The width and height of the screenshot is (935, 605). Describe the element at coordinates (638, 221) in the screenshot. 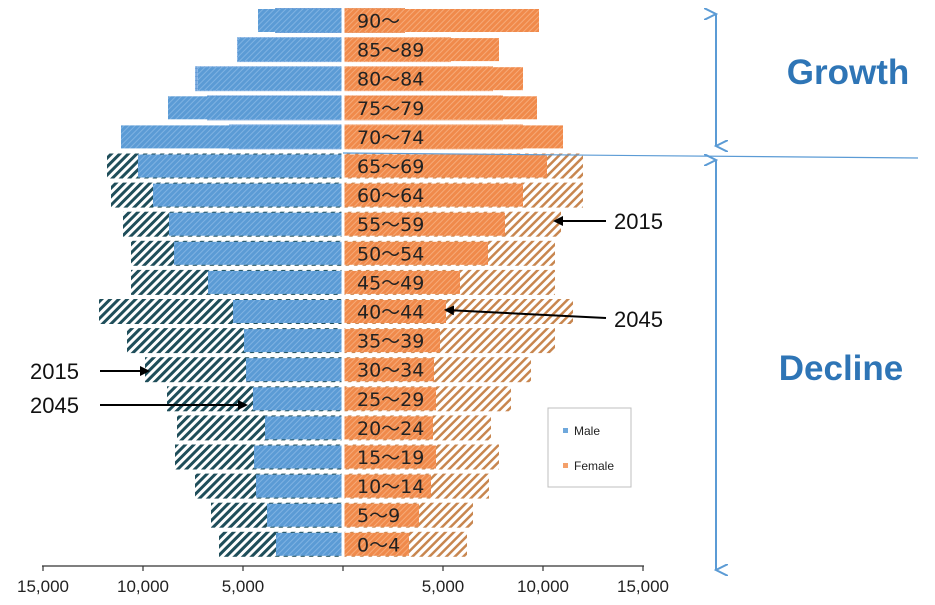

I see `annotation-label-2015-right: 2015` at that location.